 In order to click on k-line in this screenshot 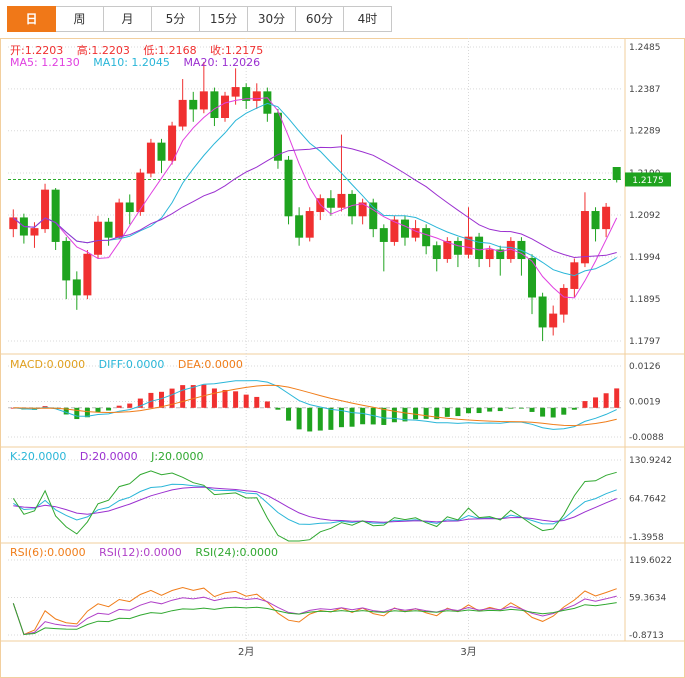, I will do `click(315, 504)`.